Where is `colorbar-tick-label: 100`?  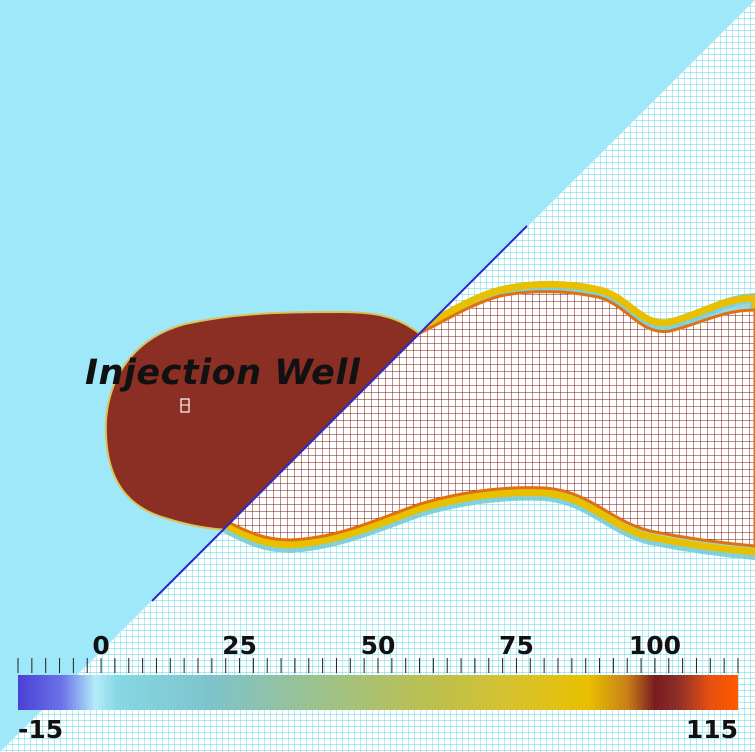
colorbar-tick-label: 100 is located at coordinates (655, 645).